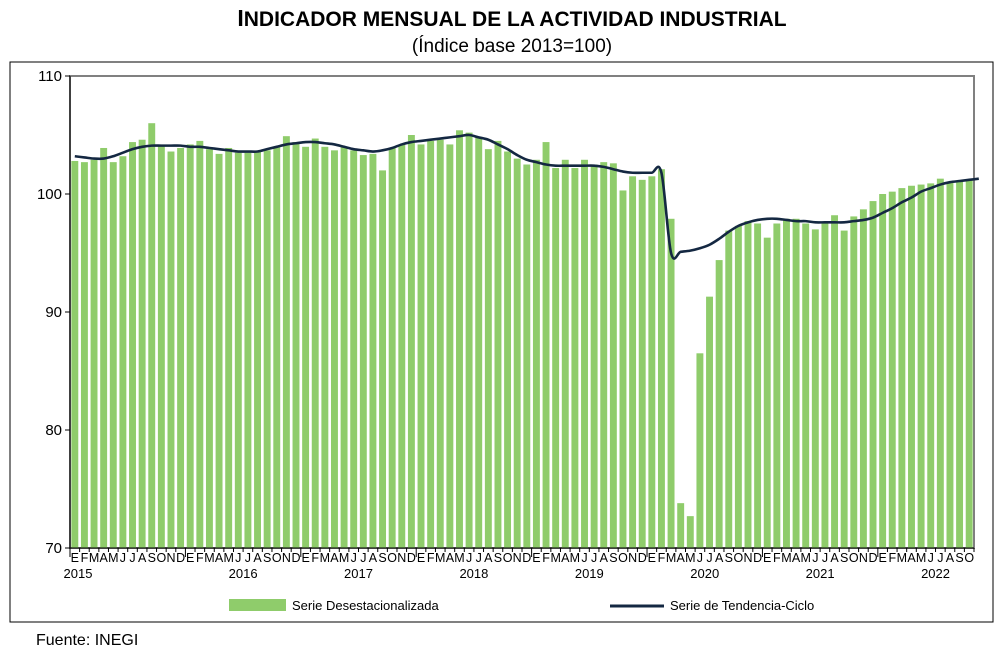 The width and height of the screenshot is (1004, 652). Describe the element at coordinates (358, 573) in the screenshot. I see `year-tick-label: 2017` at that location.